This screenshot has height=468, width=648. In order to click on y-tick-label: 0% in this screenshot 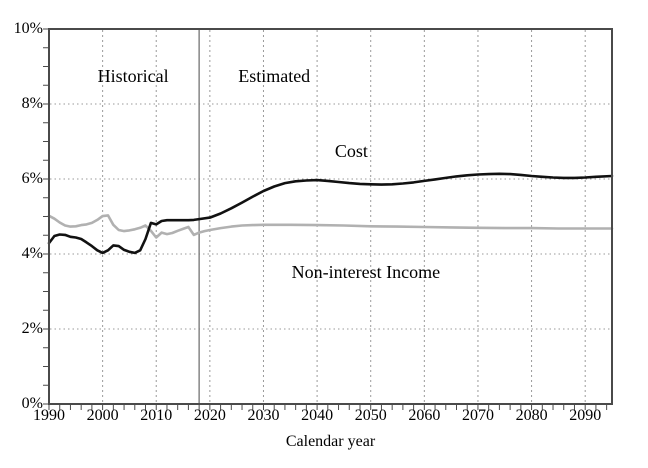, I will do `click(32, 403)`.